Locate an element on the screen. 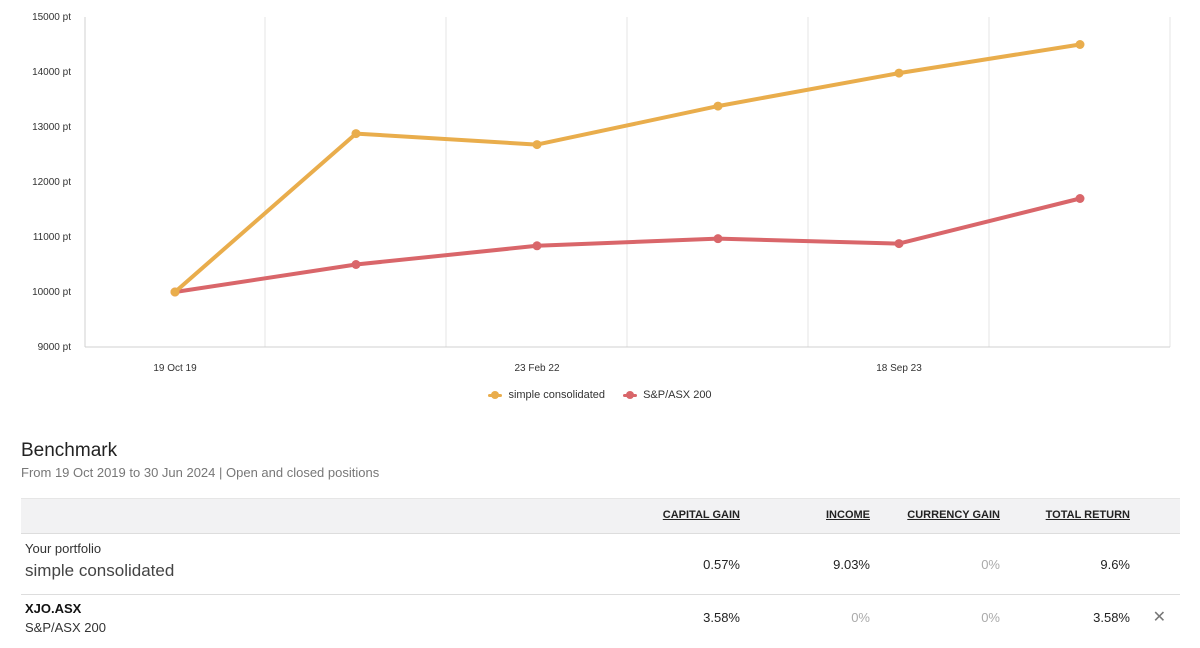 This screenshot has width=1200, height=648. legend-swatch-red is located at coordinates (630, 395).